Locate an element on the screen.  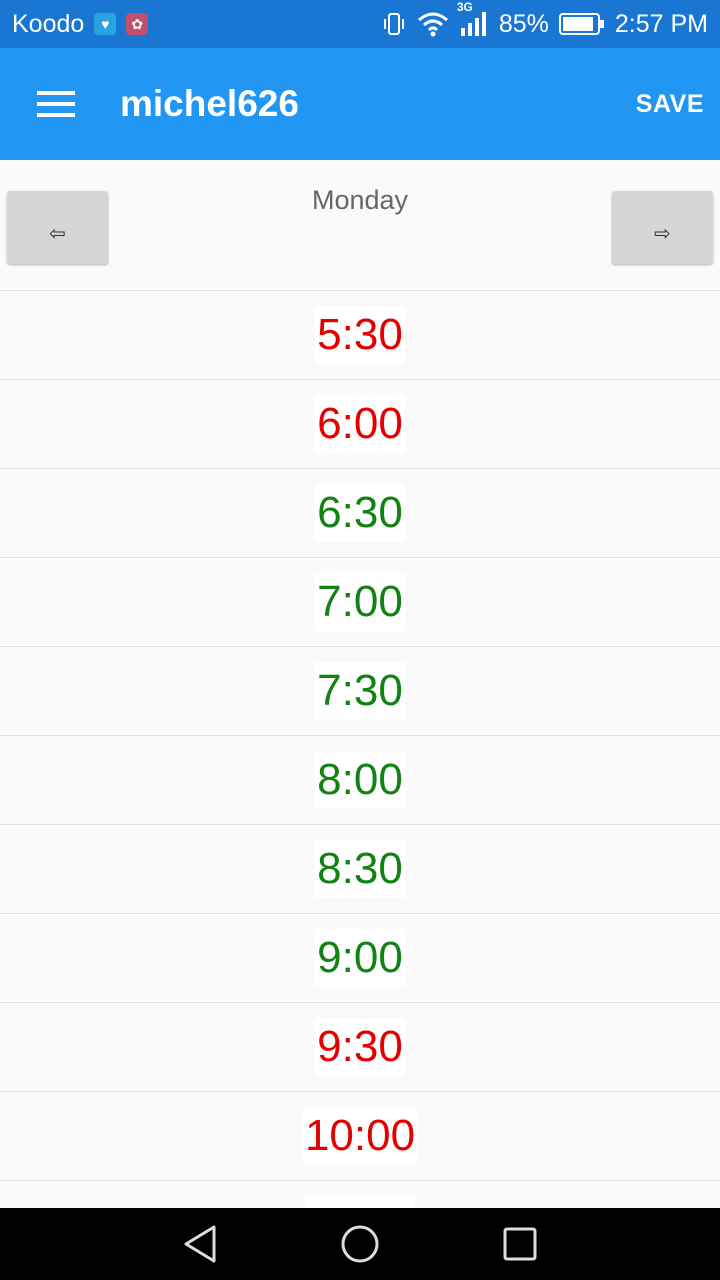
time-slot-row: 6:30 is located at coordinates (360, 513).